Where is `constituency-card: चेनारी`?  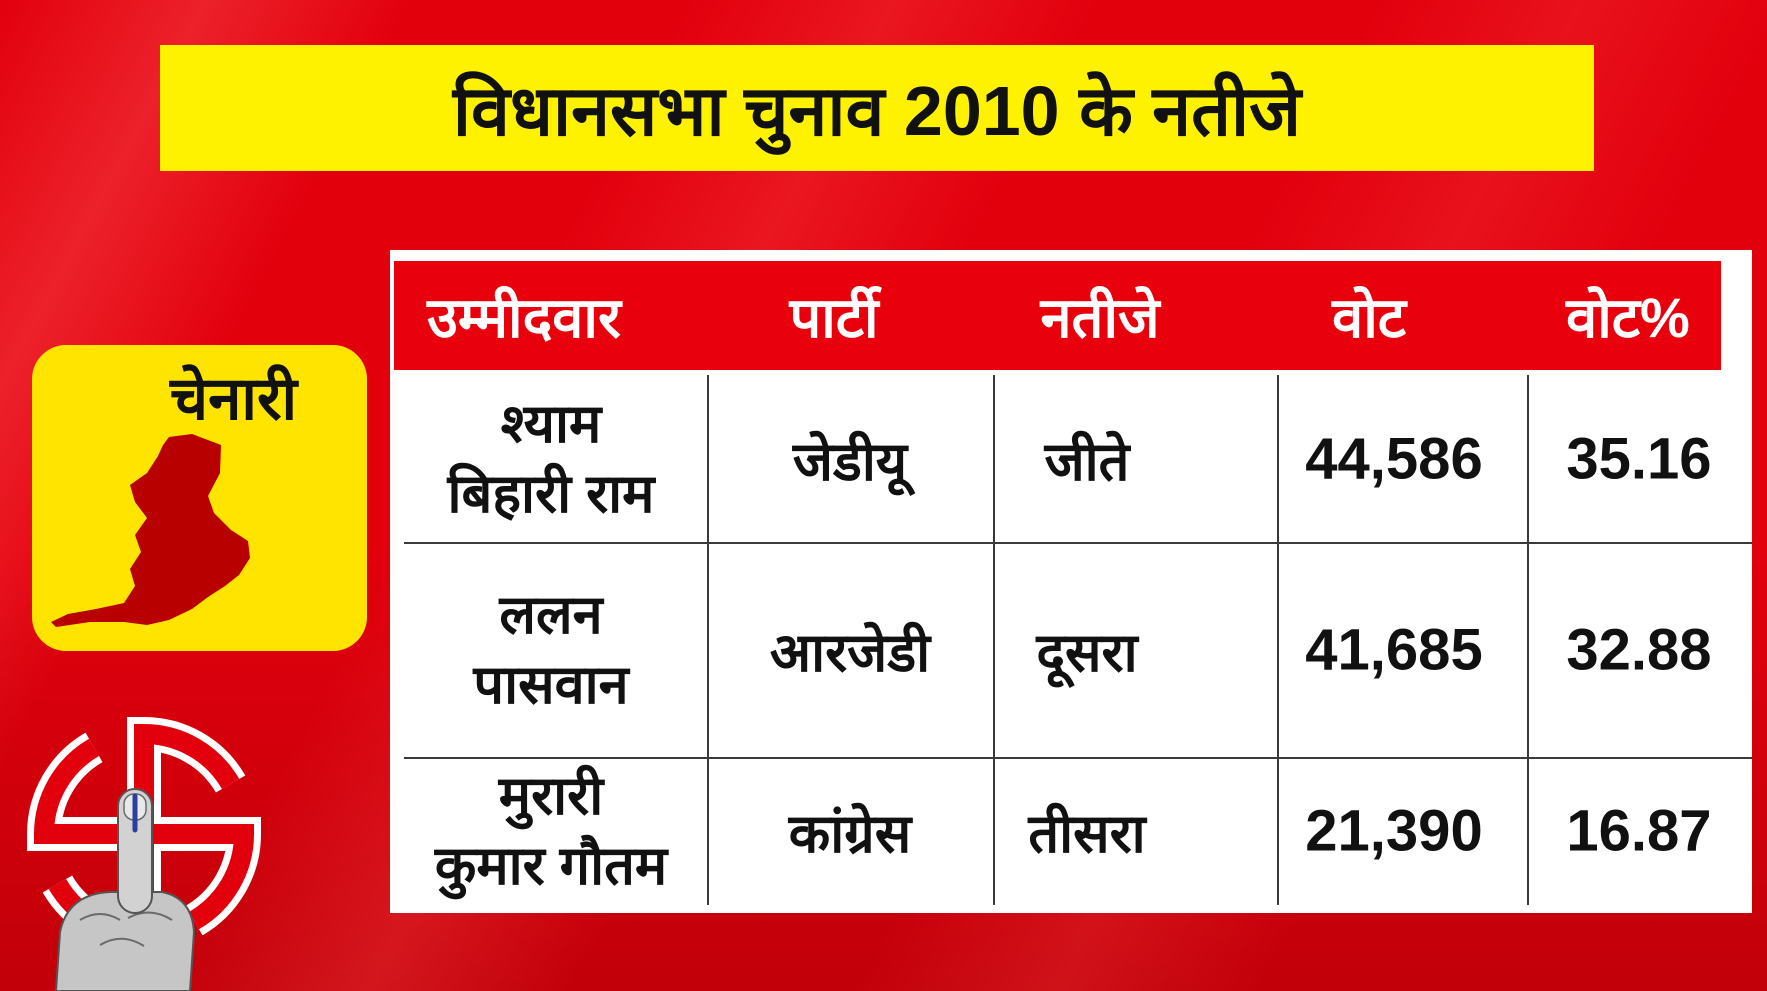 constituency-card: चेनारी is located at coordinates (199, 498).